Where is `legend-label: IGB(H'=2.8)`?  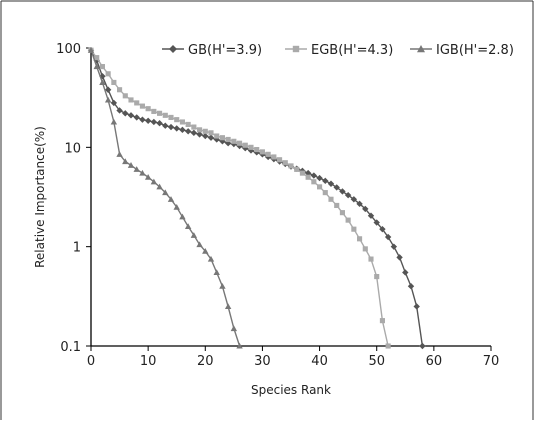 legend-label: IGB(H'=2.8) is located at coordinates (475, 50).